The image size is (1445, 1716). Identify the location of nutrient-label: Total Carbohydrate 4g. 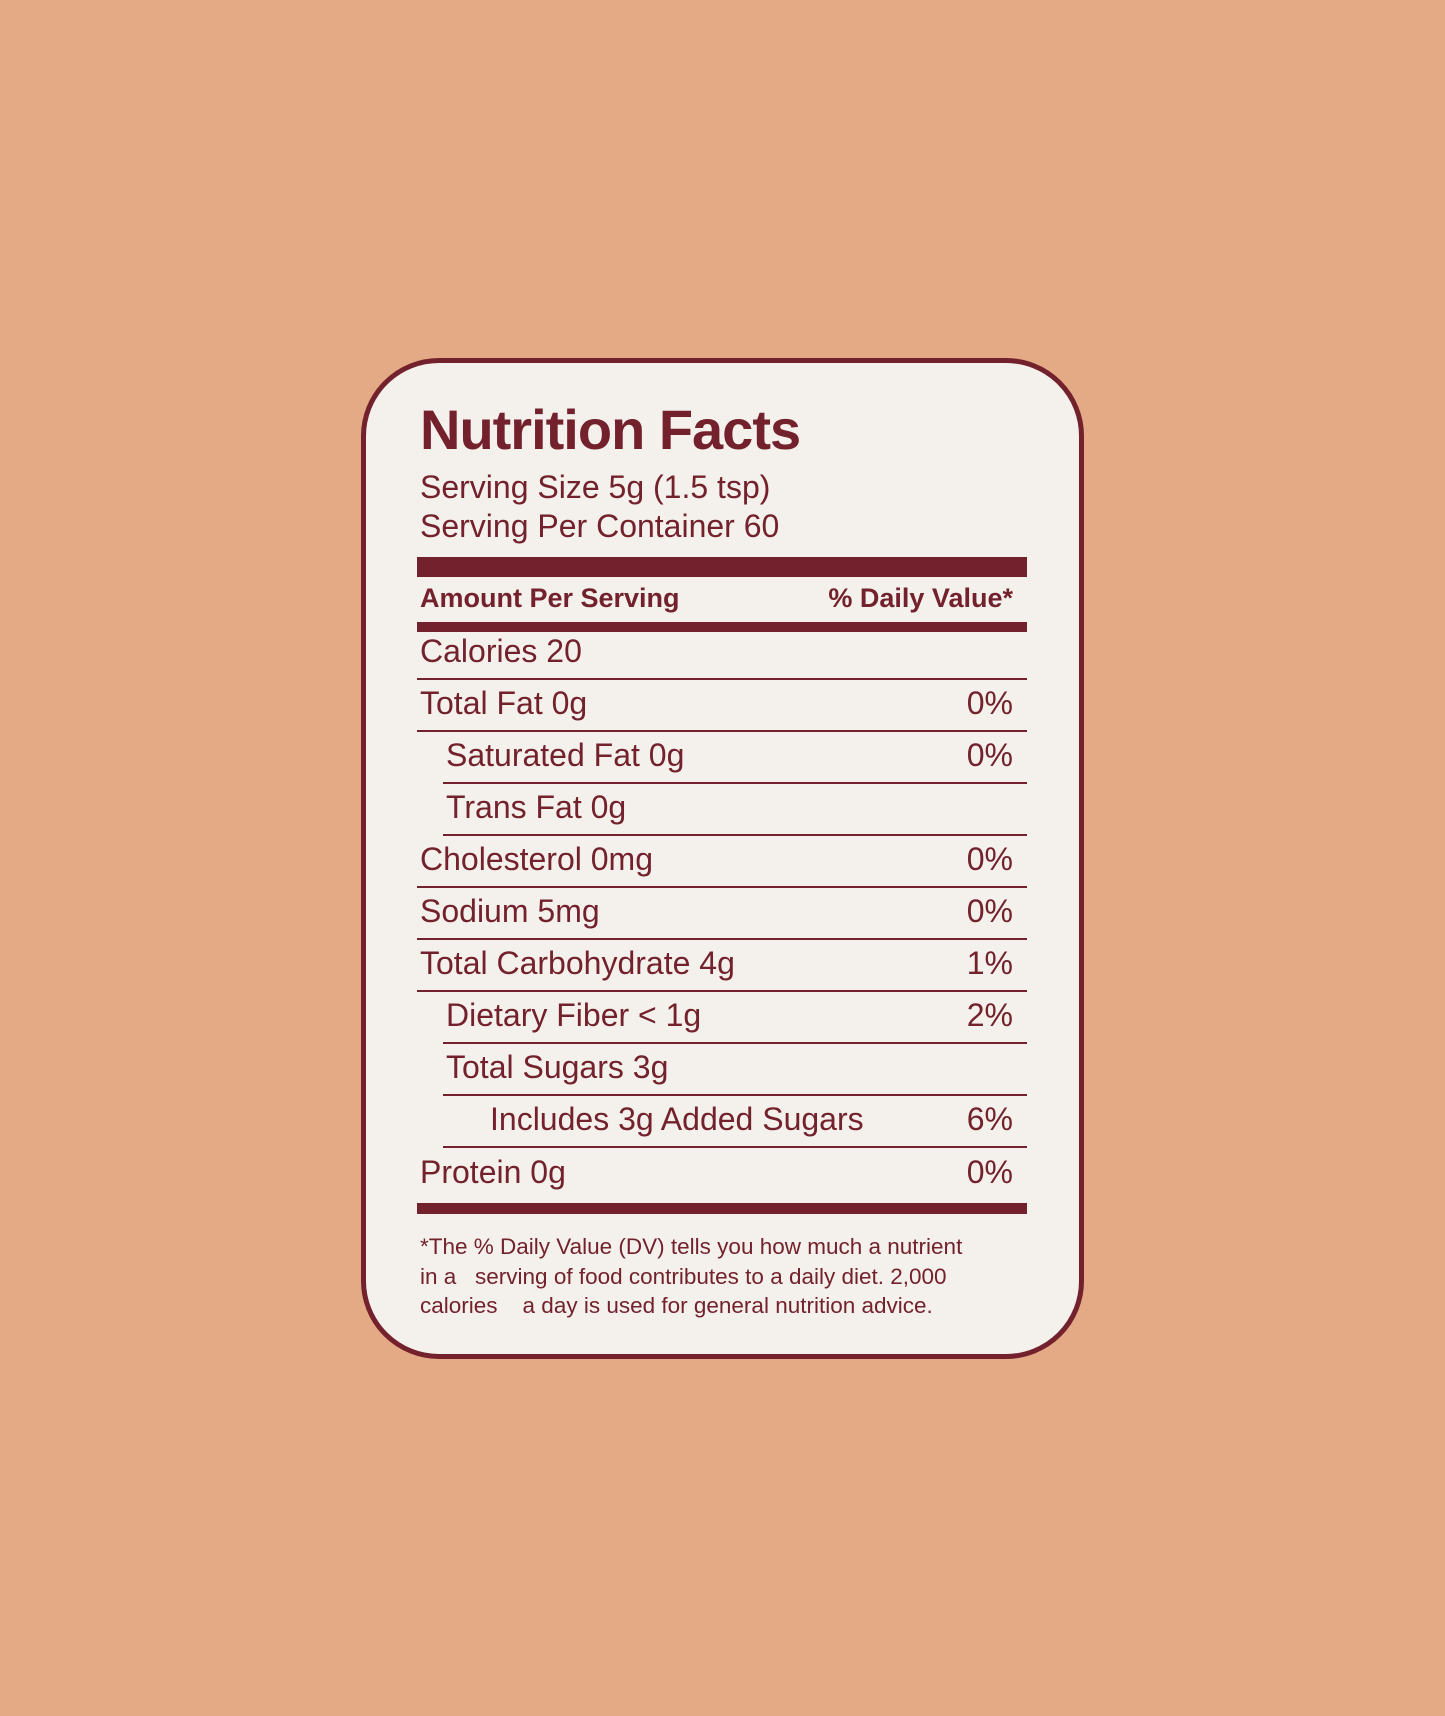
(577, 963).